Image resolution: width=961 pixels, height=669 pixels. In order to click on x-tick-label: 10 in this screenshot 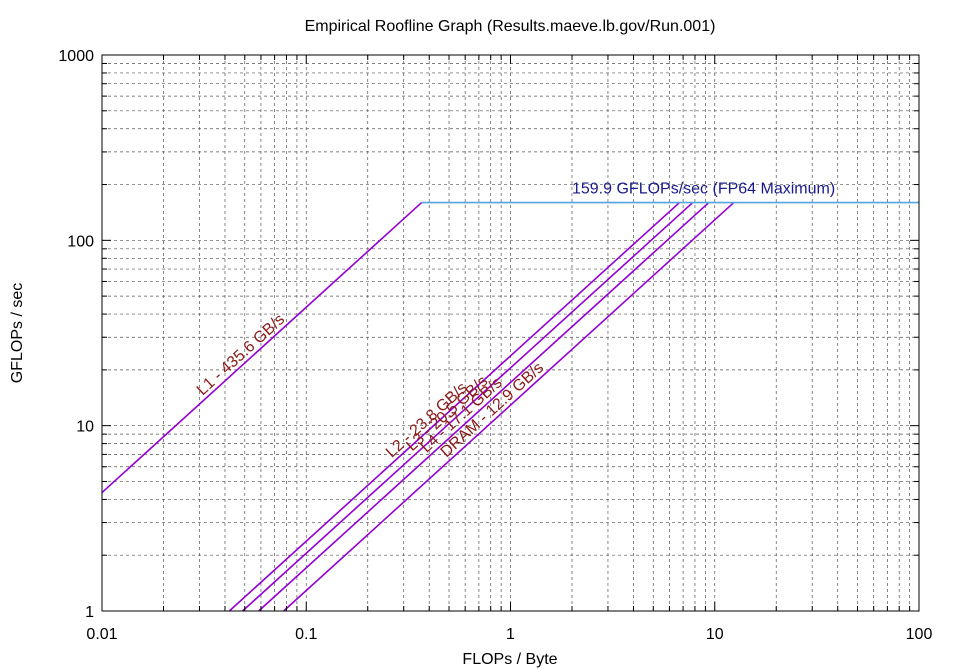, I will do `click(715, 634)`.